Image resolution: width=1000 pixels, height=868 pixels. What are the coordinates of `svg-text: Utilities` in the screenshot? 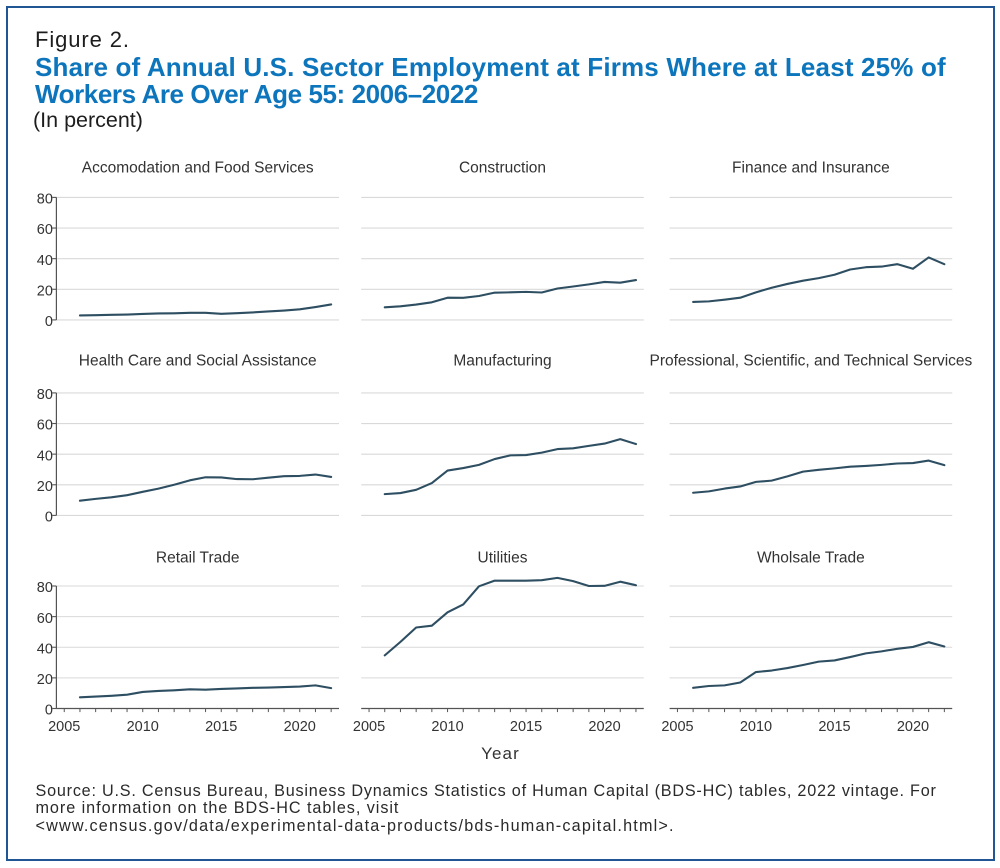 It's located at (503, 558).